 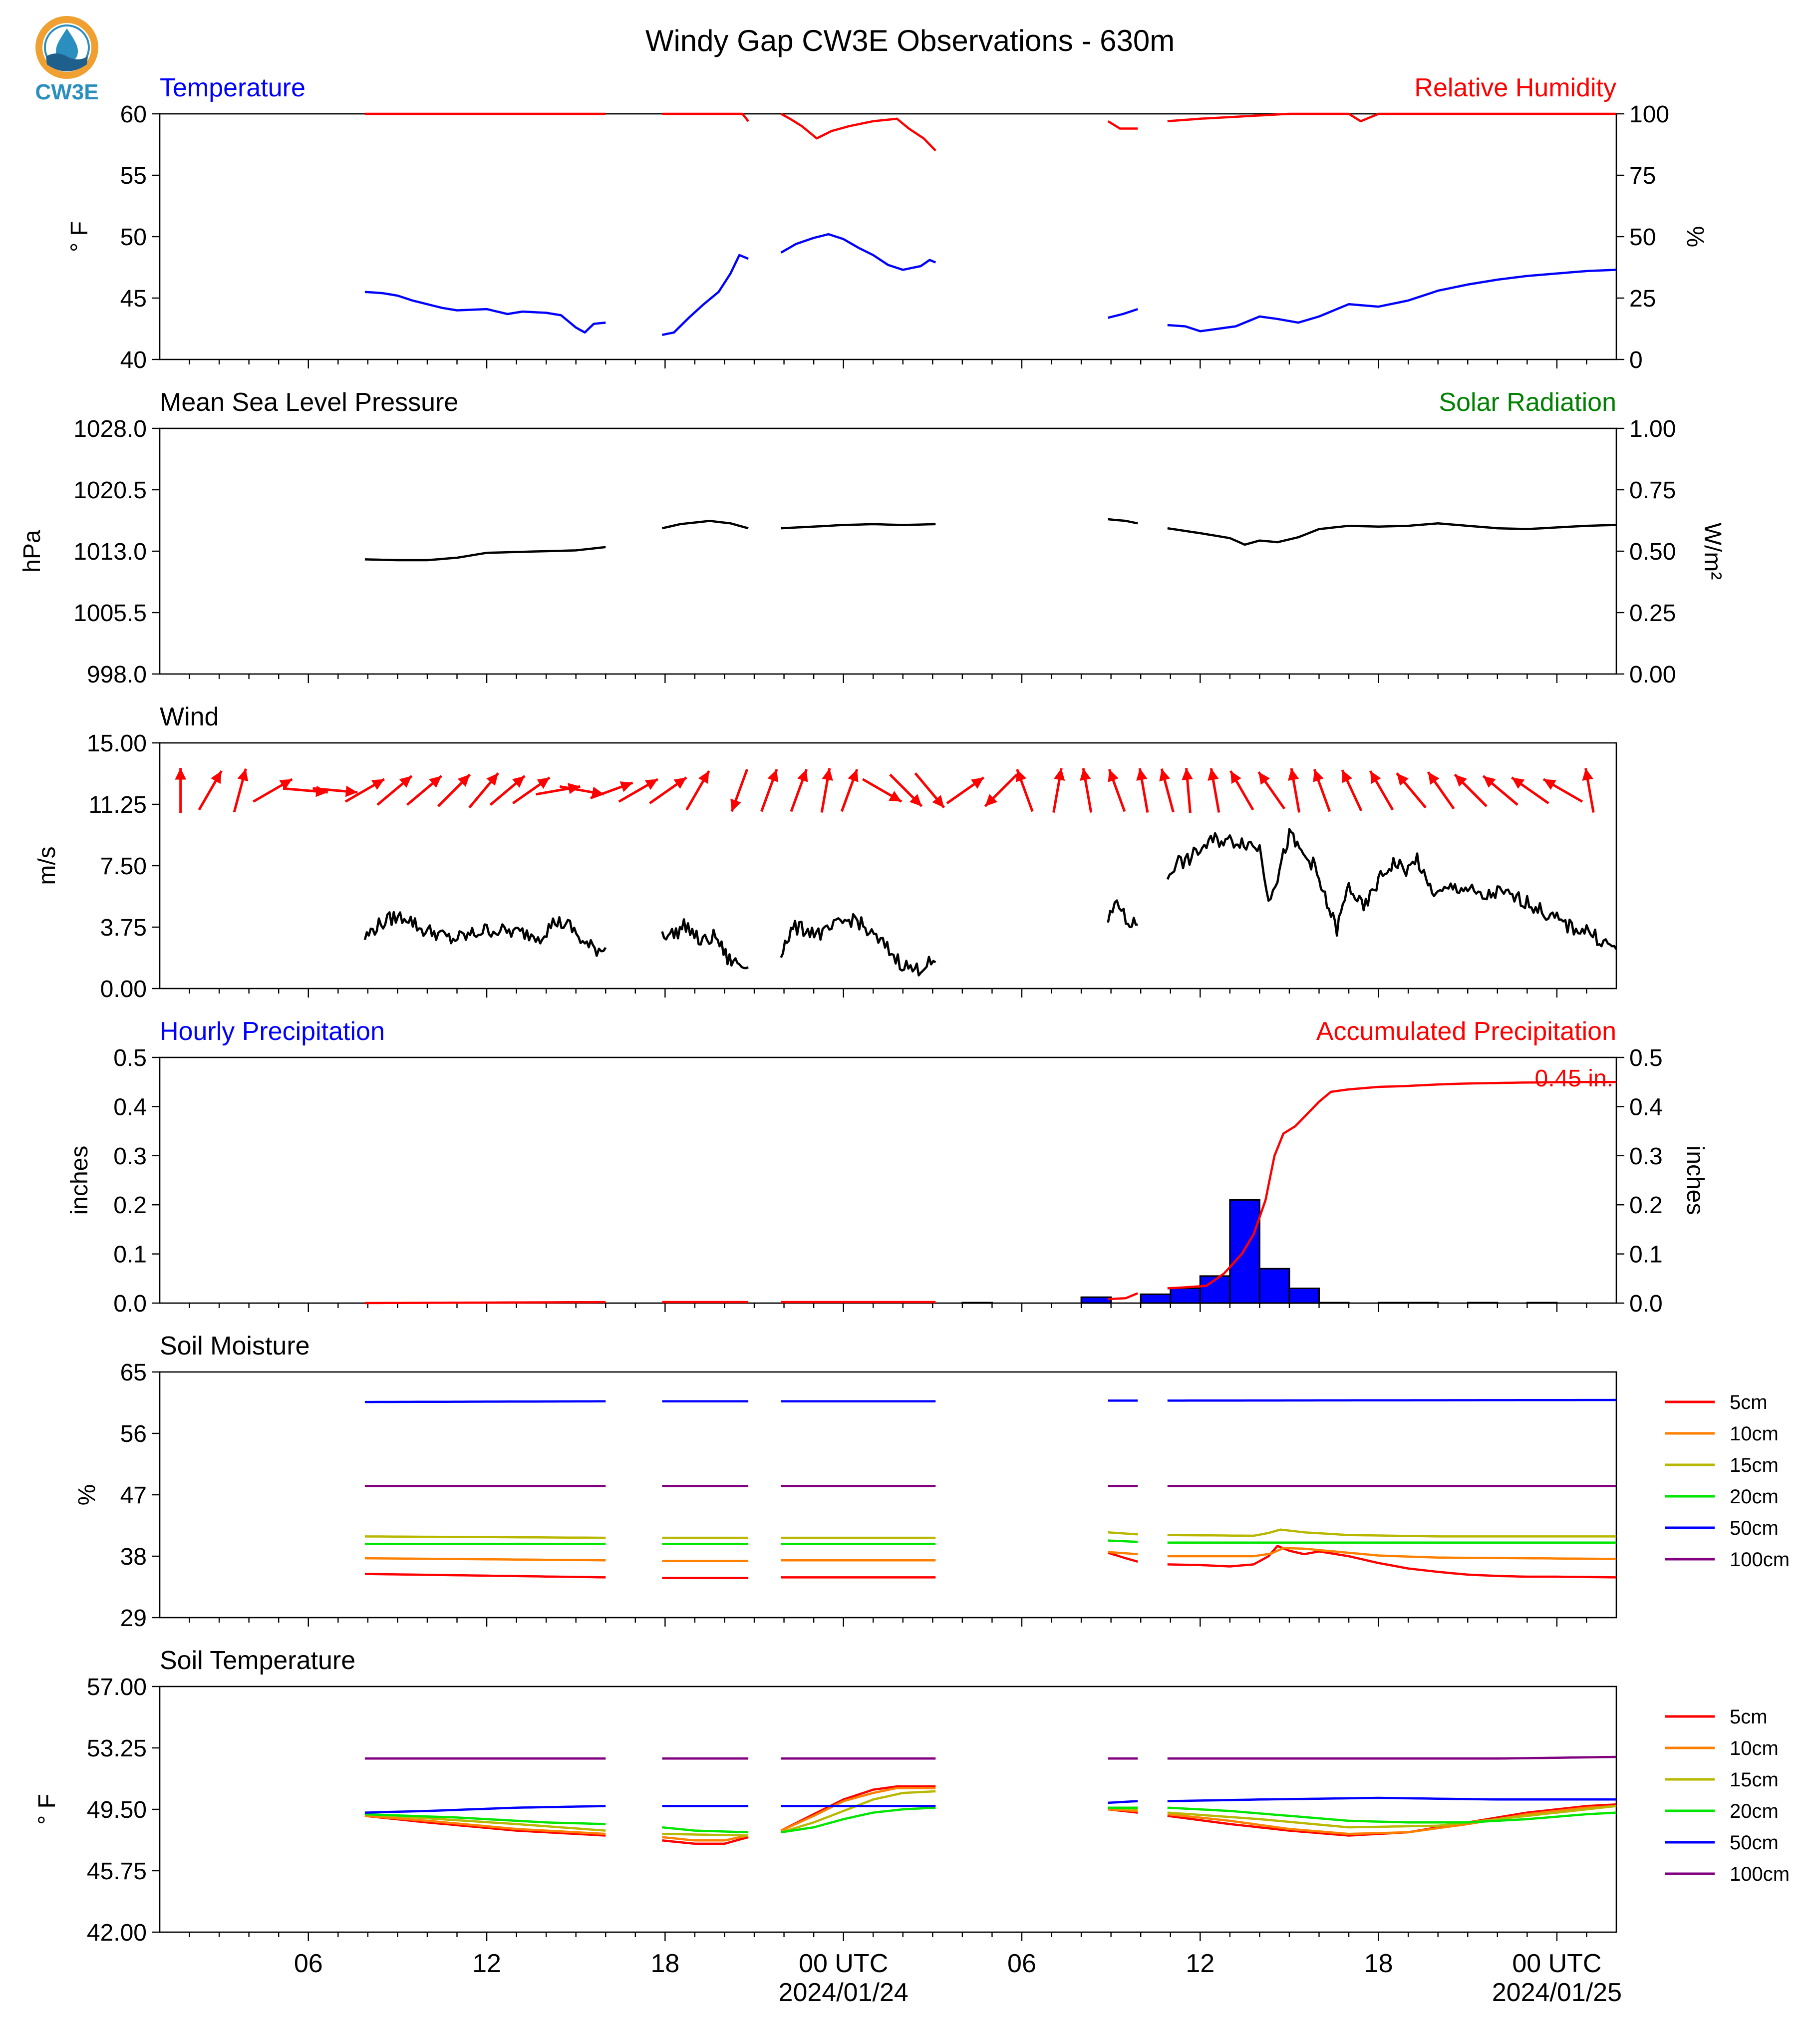 What do you see at coordinates (133, 115) in the screenshot?
I see `y-tick-label: 60` at bounding box center [133, 115].